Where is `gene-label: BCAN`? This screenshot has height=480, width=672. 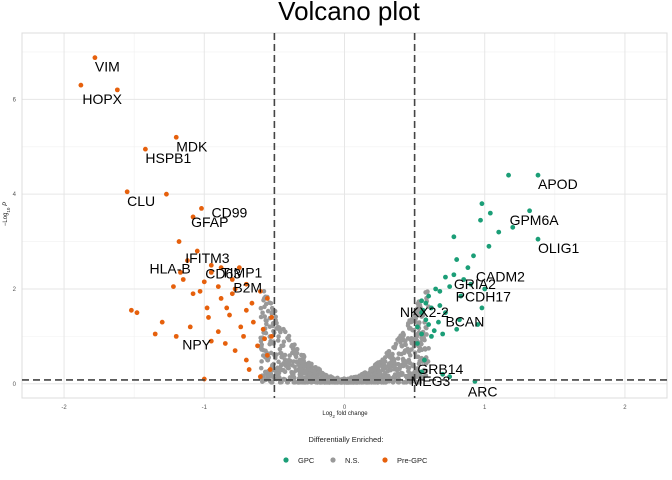 gene-label: BCAN is located at coordinates (464, 322).